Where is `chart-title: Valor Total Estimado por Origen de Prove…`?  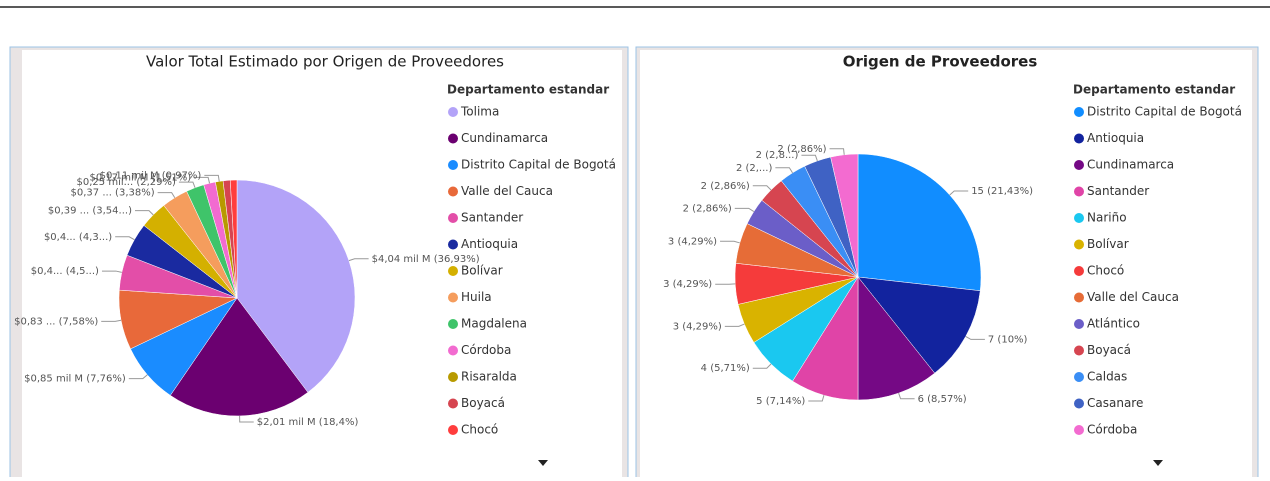 chart-title: Valor Total Estimado por Origen de Prove… is located at coordinates (325, 62).